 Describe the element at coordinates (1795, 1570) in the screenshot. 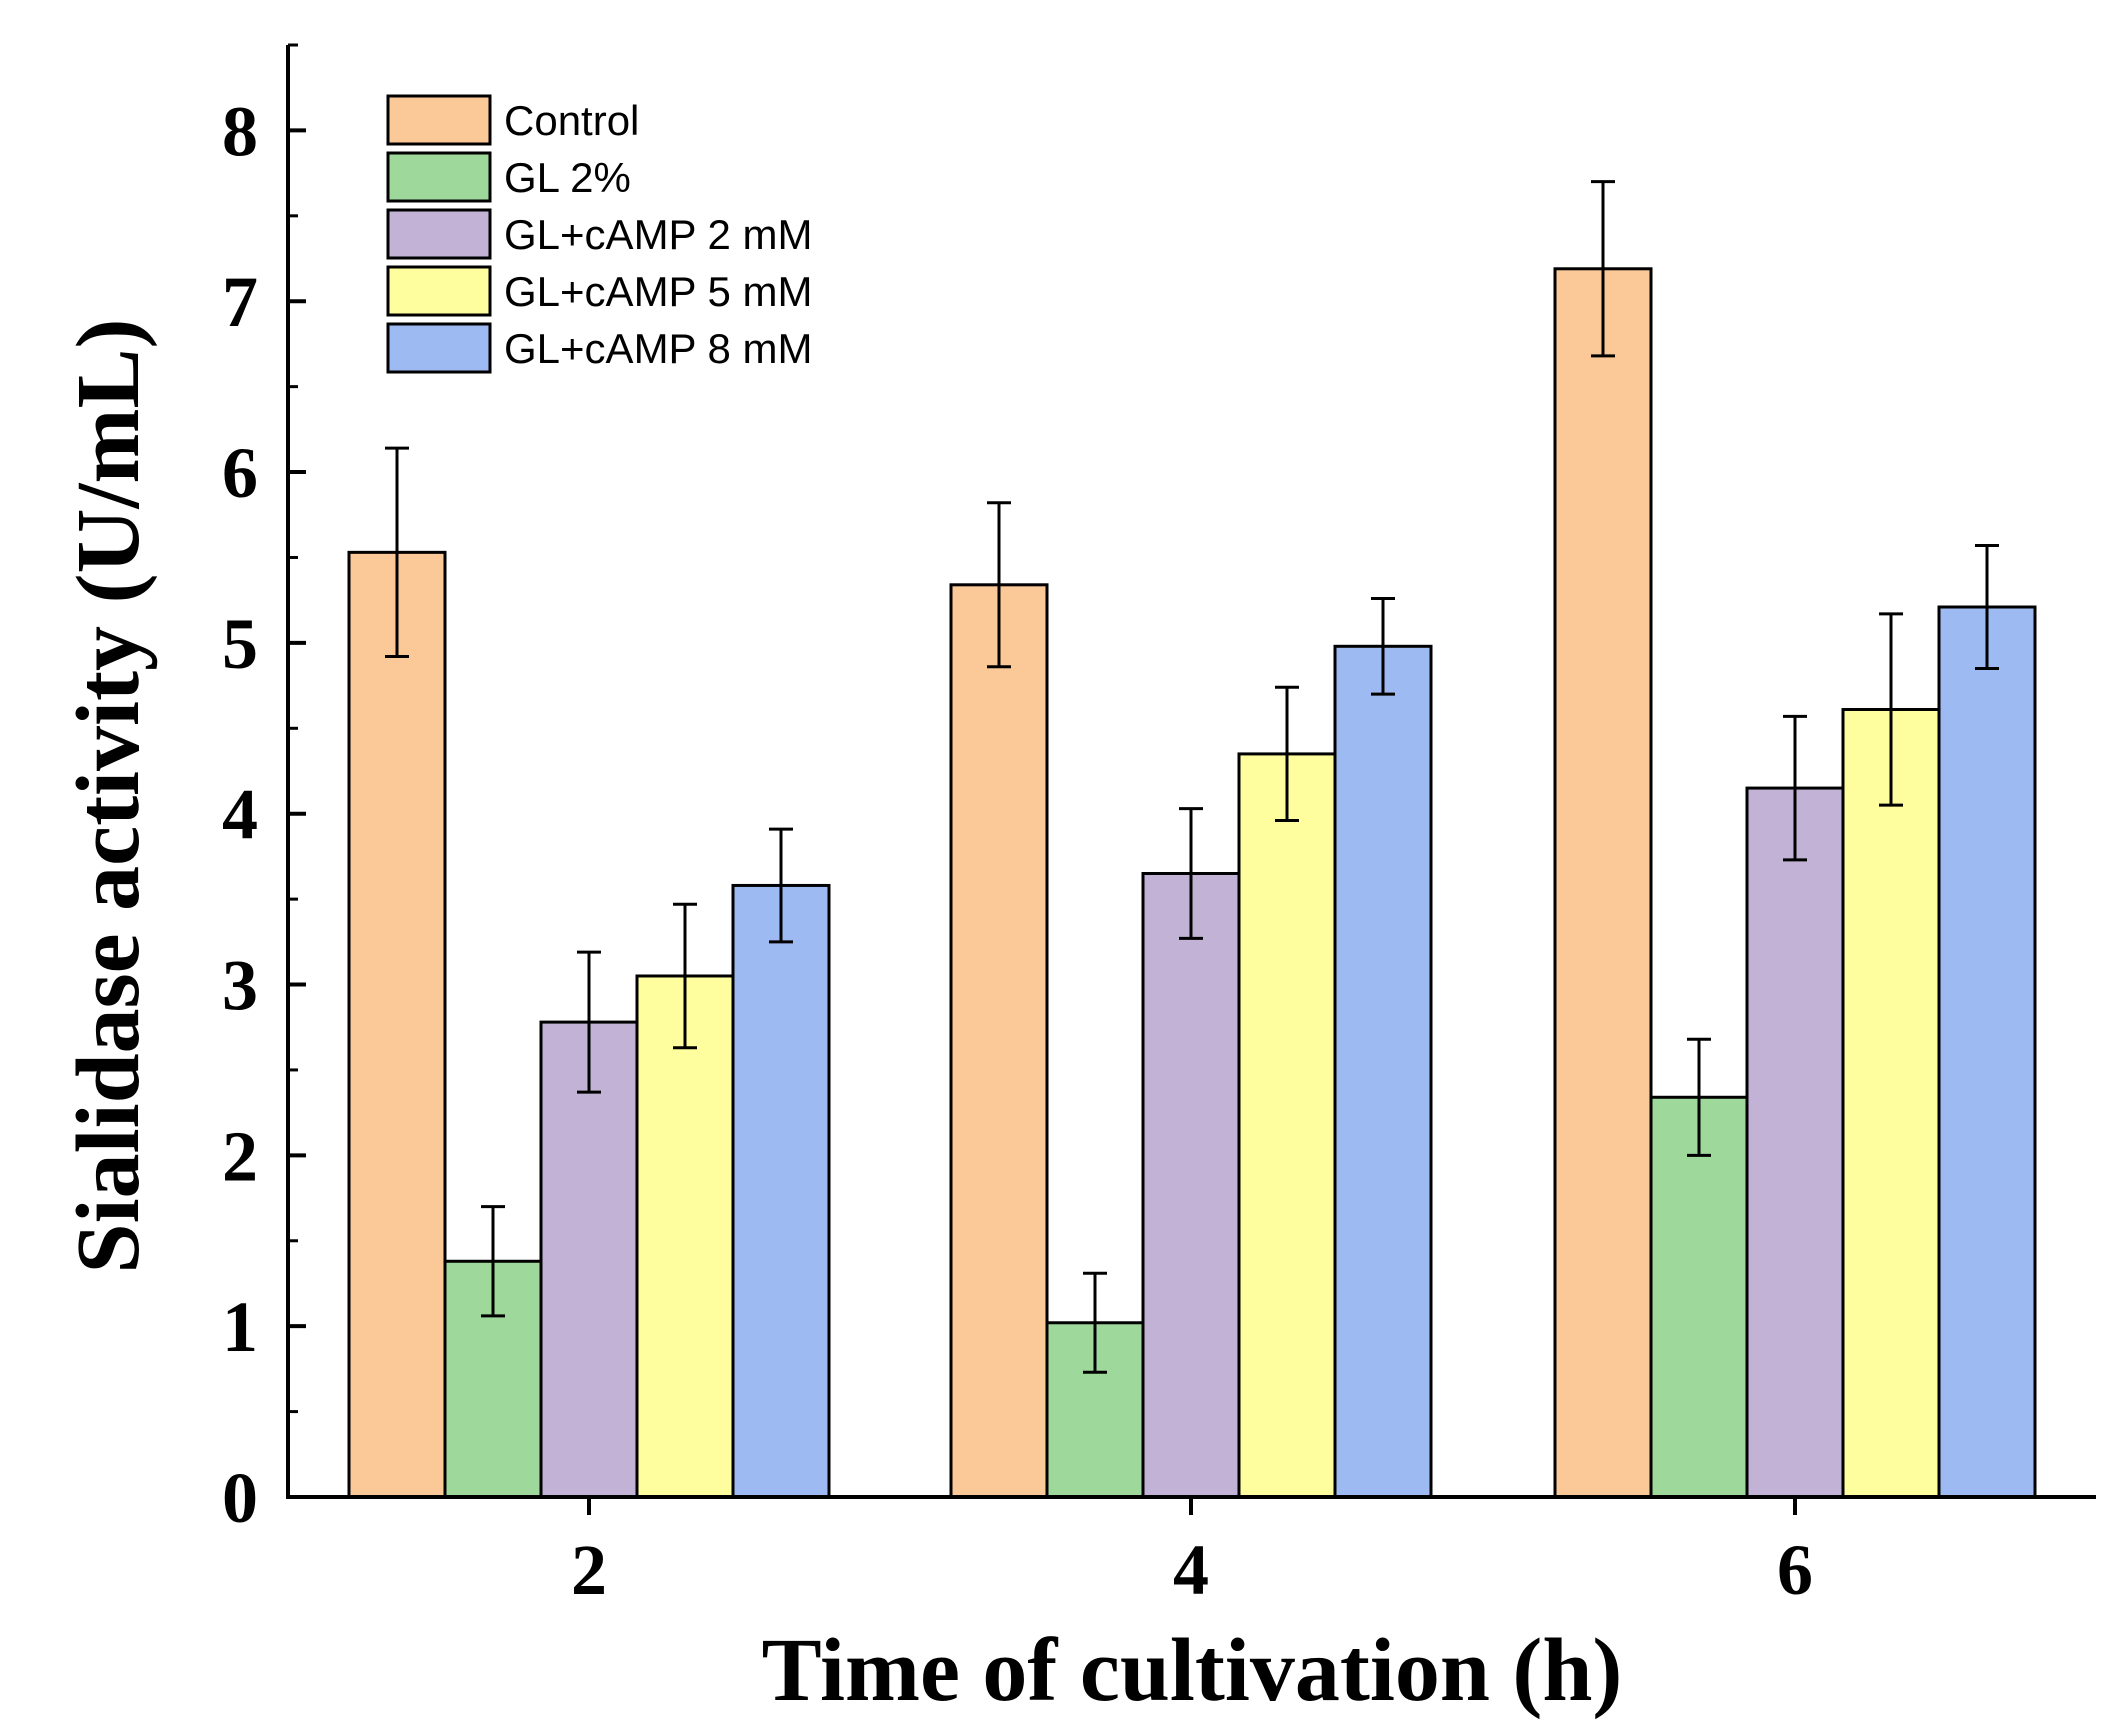

I see `x-tick-label: 6` at that location.